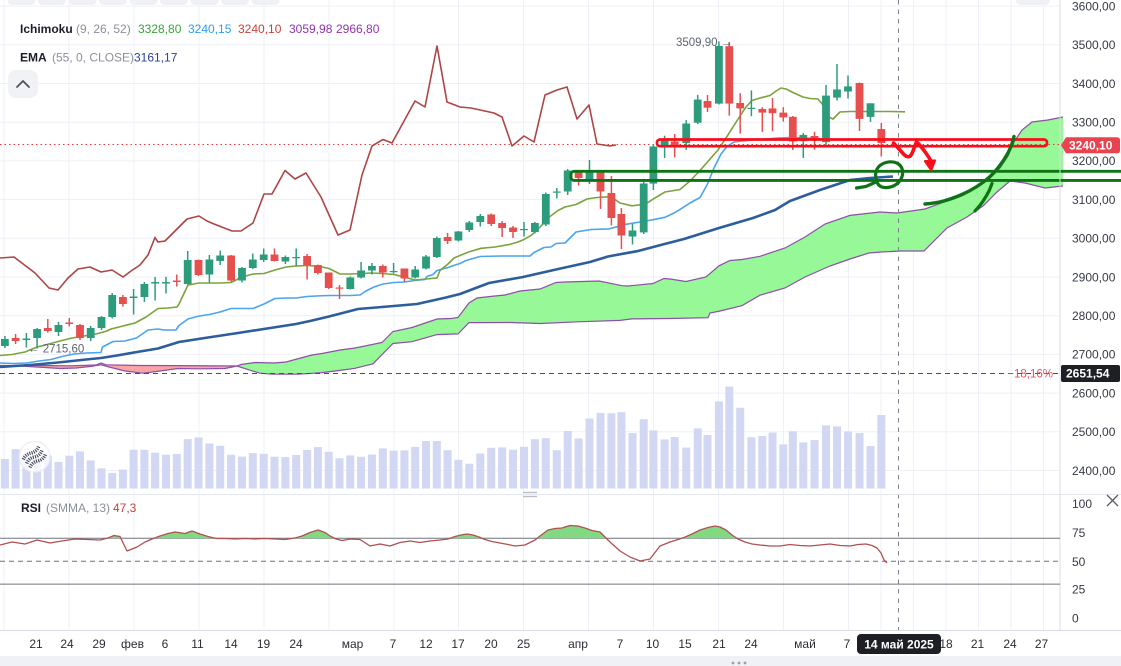 The height and width of the screenshot is (666, 1121). Describe the element at coordinates (1094, 355) in the screenshot. I see `svg-text: 2700,00` at that location.